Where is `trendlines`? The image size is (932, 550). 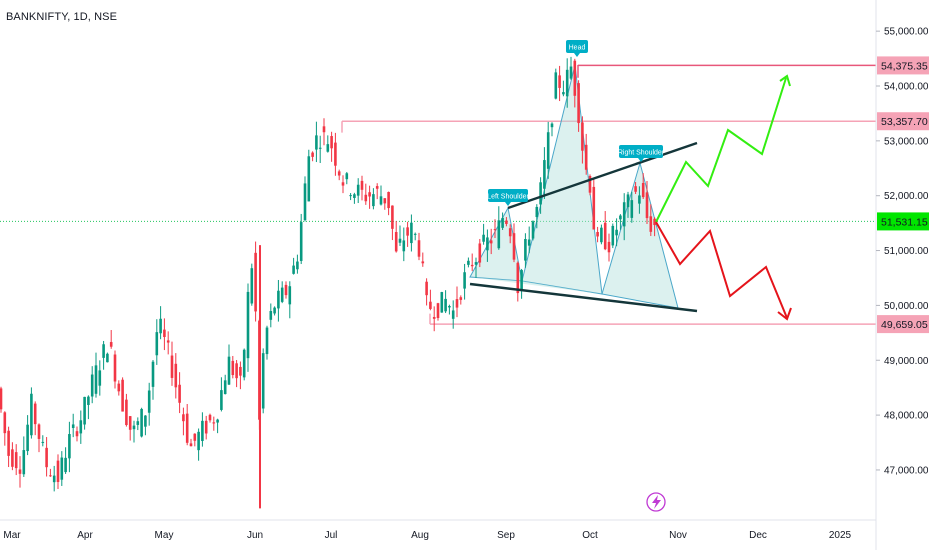
trendlines is located at coordinates (583, 227).